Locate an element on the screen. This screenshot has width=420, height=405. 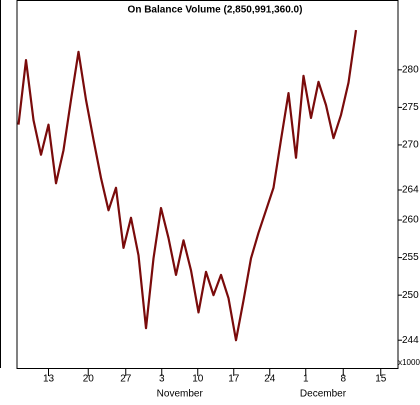
y-tick-label: 250 is located at coordinates (410, 295).